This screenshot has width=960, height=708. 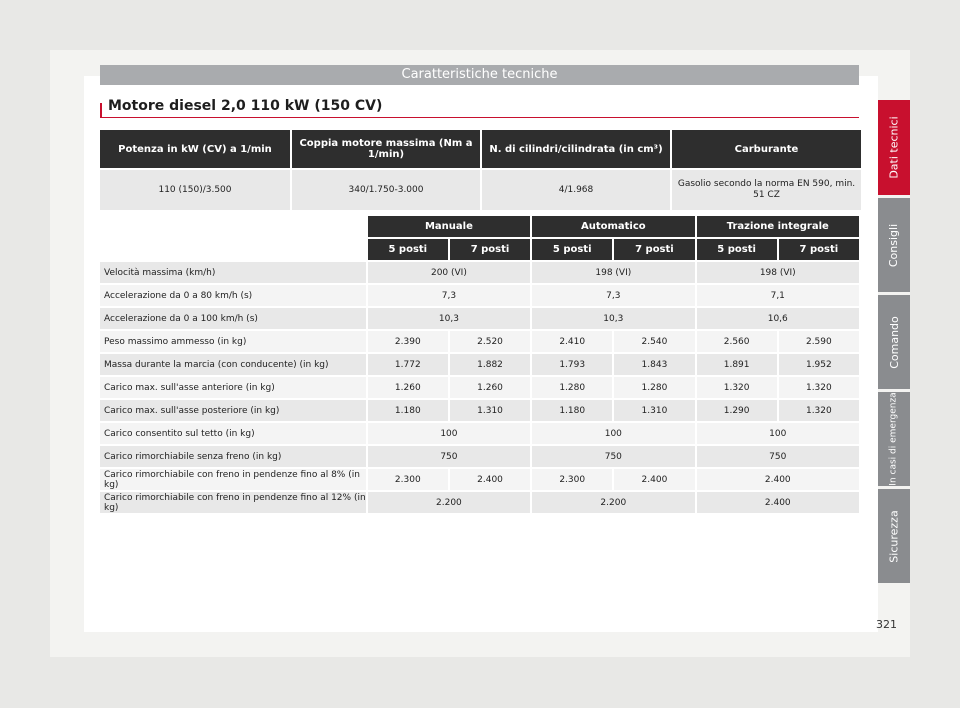 What do you see at coordinates (386, 190) in the screenshot?
I see `engine-cell: 340/1.750-3.000` at bounding box center [386, 190].